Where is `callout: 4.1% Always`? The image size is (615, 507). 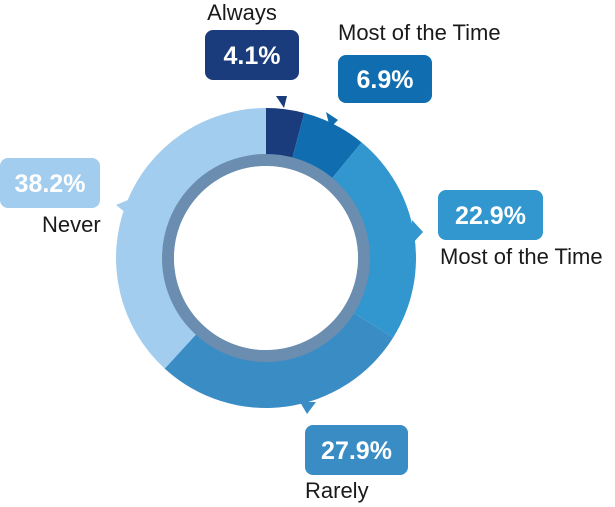
callout: 4.1% Always is located at coordinates (252, 54).